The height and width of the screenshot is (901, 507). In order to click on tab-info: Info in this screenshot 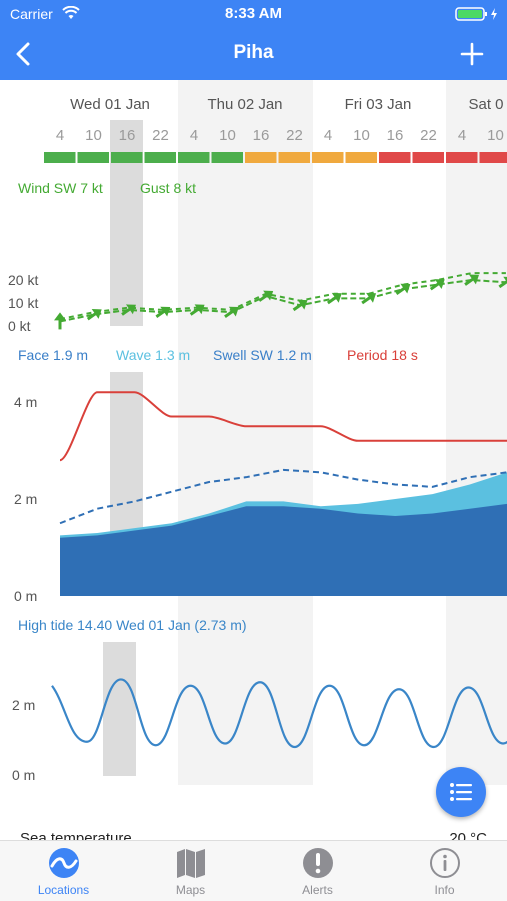, I will do `click(444, 871)`.